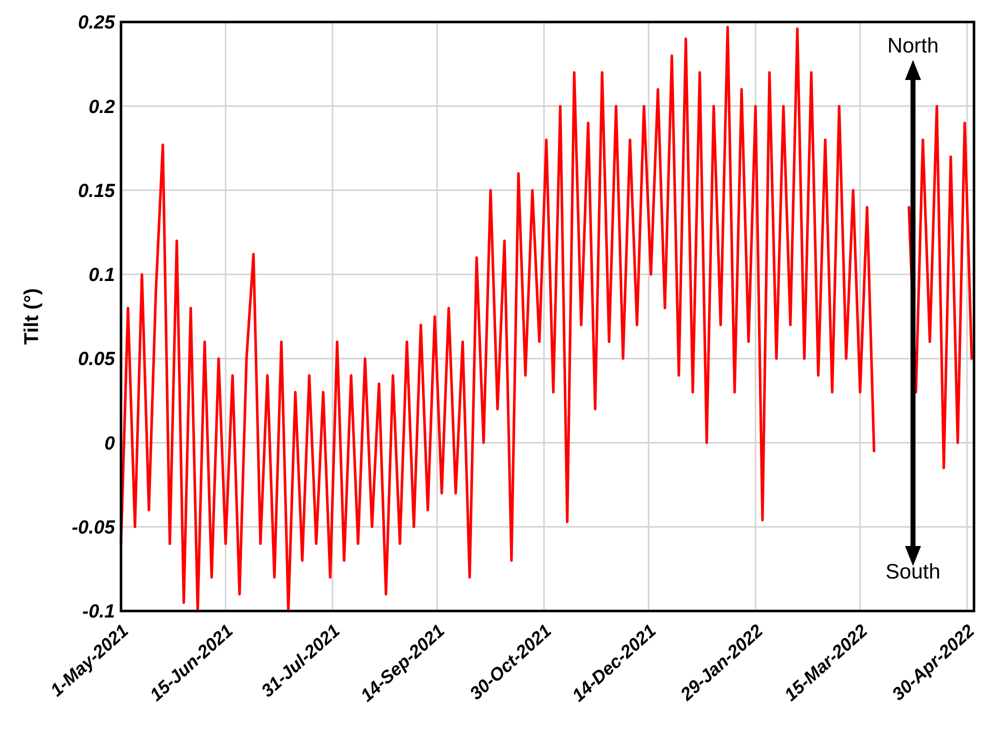 The image size is (992, 729). Describe the element at coordinates (97, 191) in the screenshot. I see `y-tick-label: 0.15` at that location.